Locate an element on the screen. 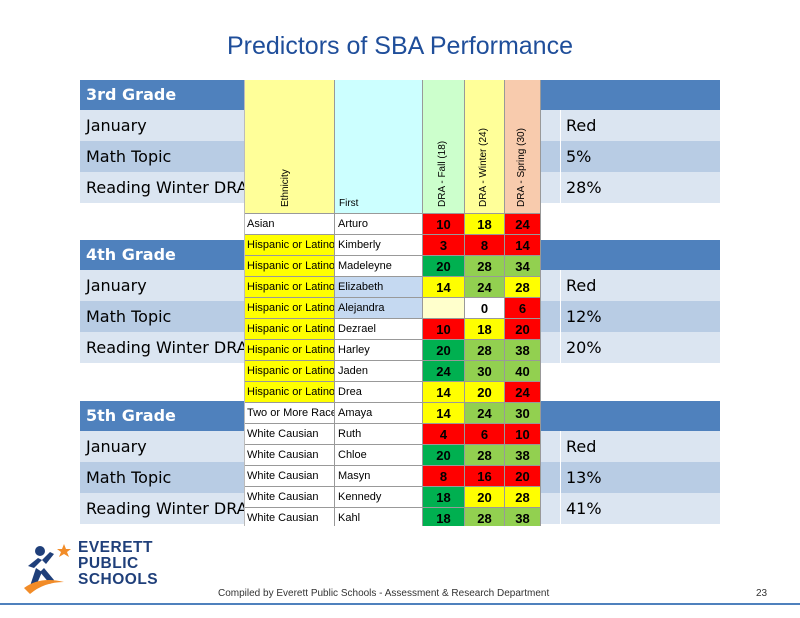  header-winter: DRA - Winter (24) is located at coordinates (485, 147).